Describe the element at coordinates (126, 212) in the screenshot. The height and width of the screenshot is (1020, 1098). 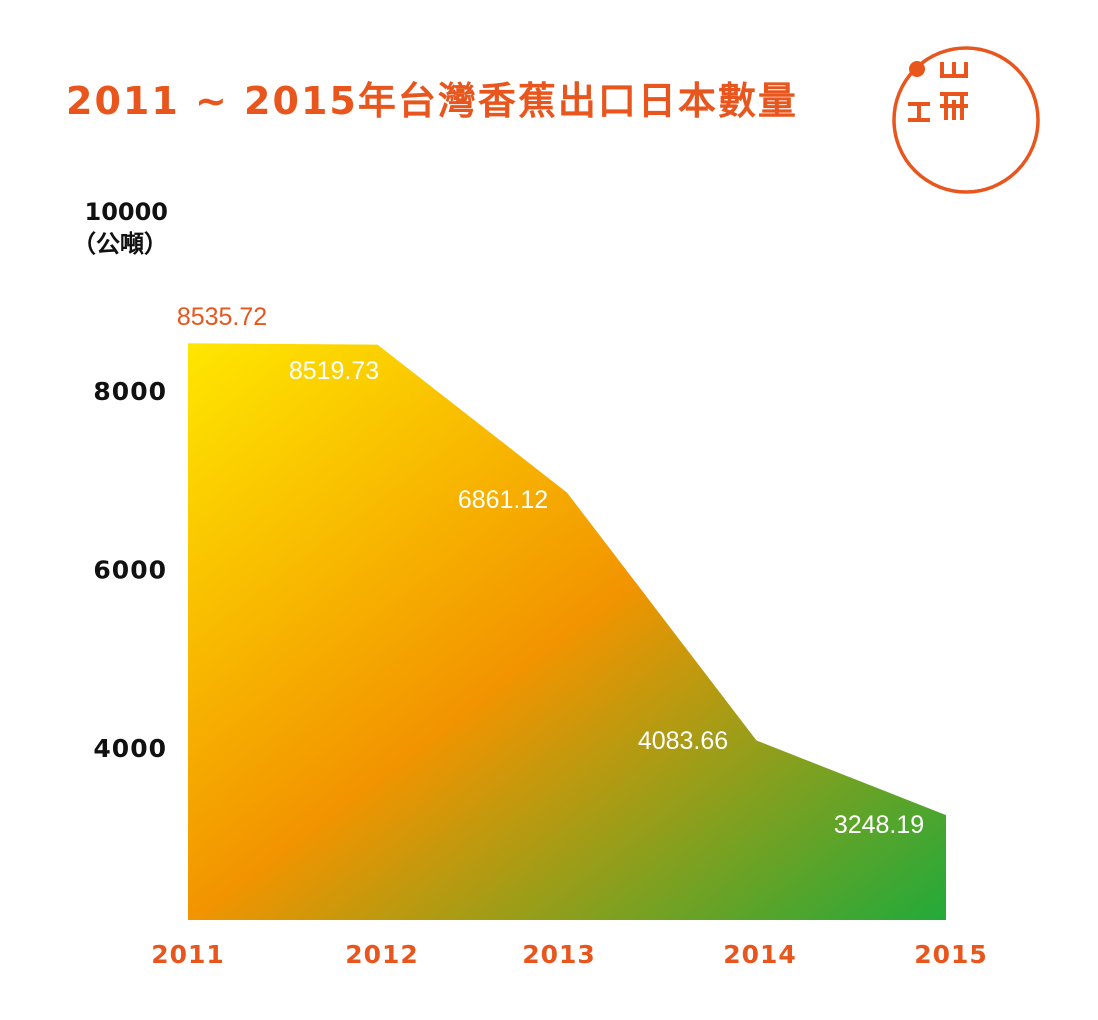
I see `y-axis-unit-top: 10000` at that location.